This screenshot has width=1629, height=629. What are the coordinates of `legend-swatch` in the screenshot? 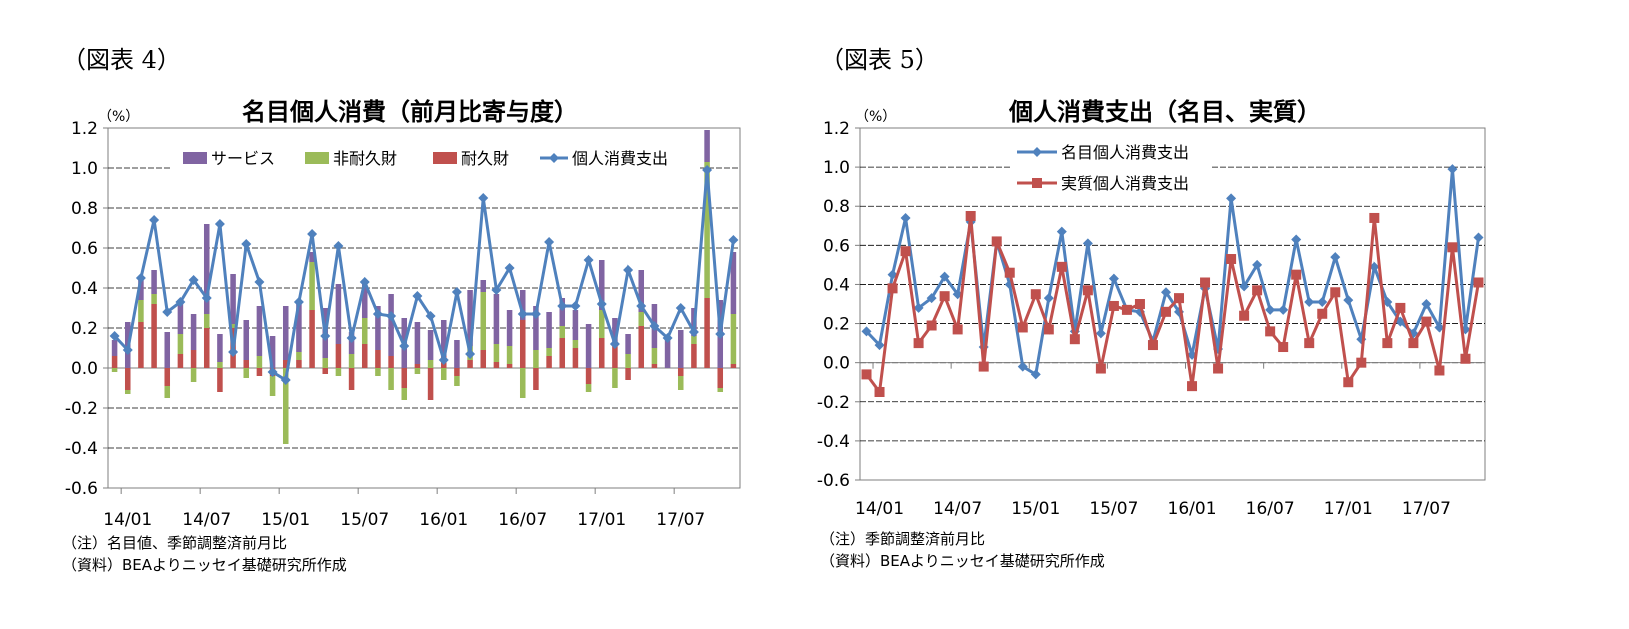 It's located at (445, 158).